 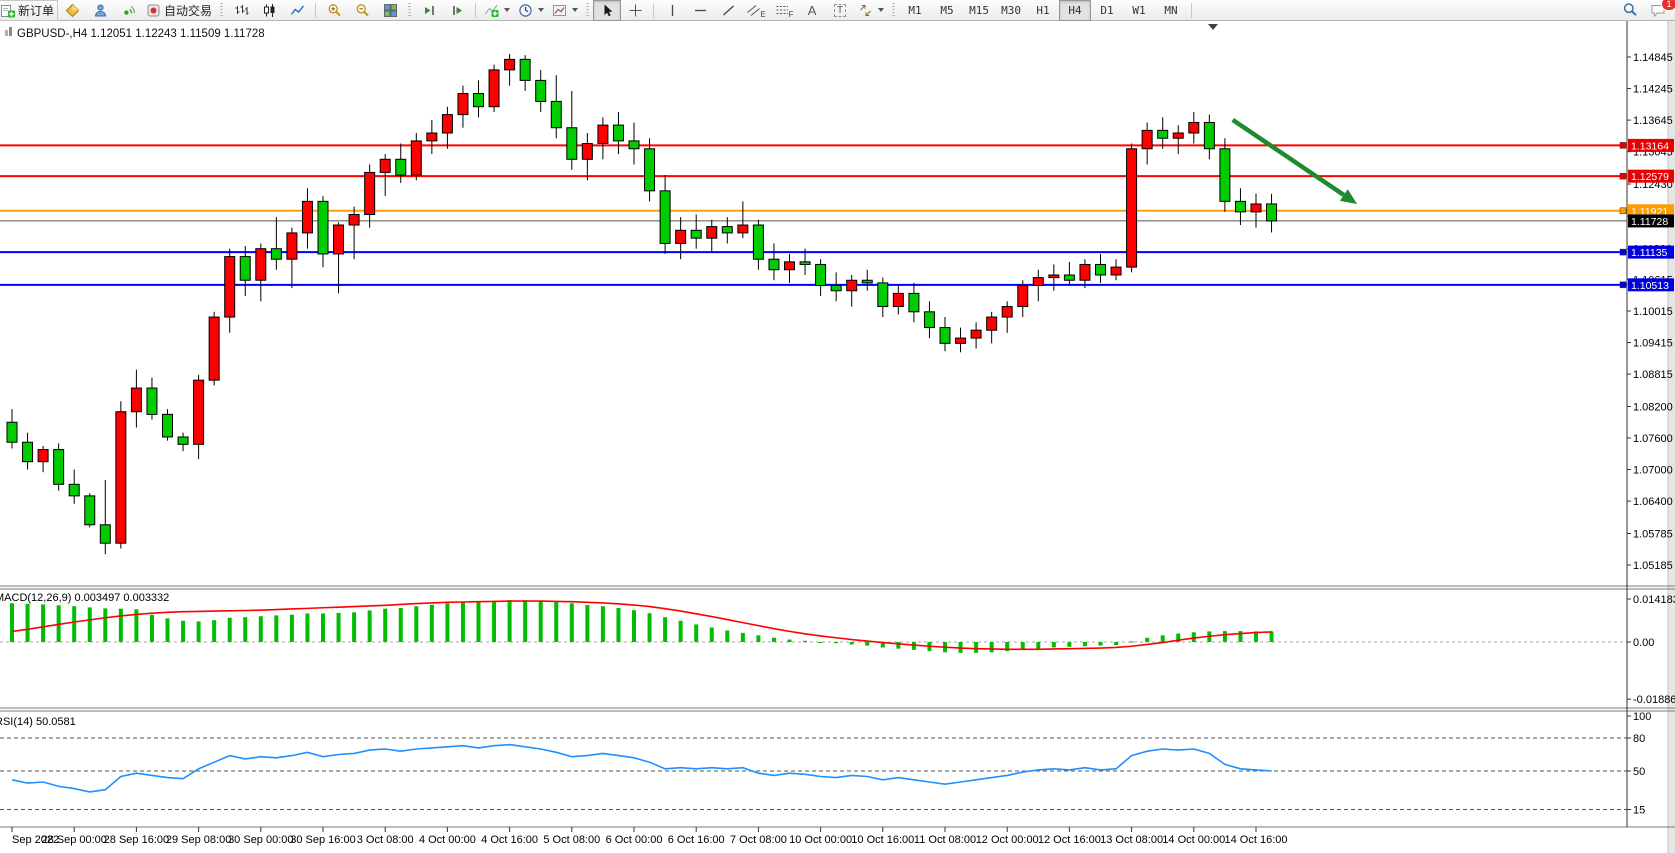 I want to click on search-button, so click(x=1630, y=10).